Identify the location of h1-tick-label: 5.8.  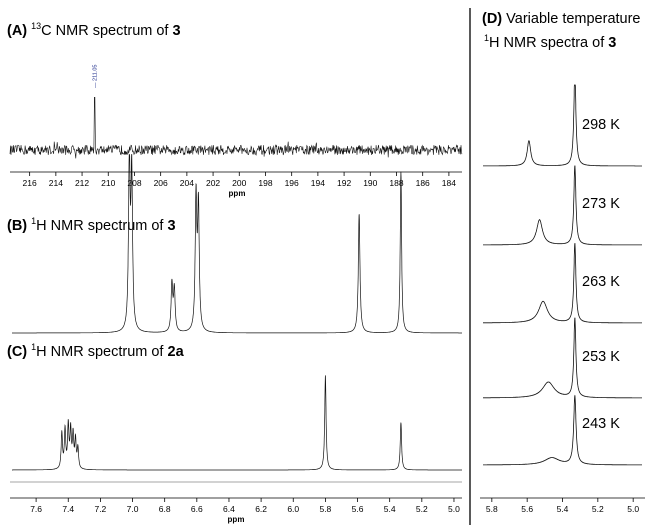
(325, 509).